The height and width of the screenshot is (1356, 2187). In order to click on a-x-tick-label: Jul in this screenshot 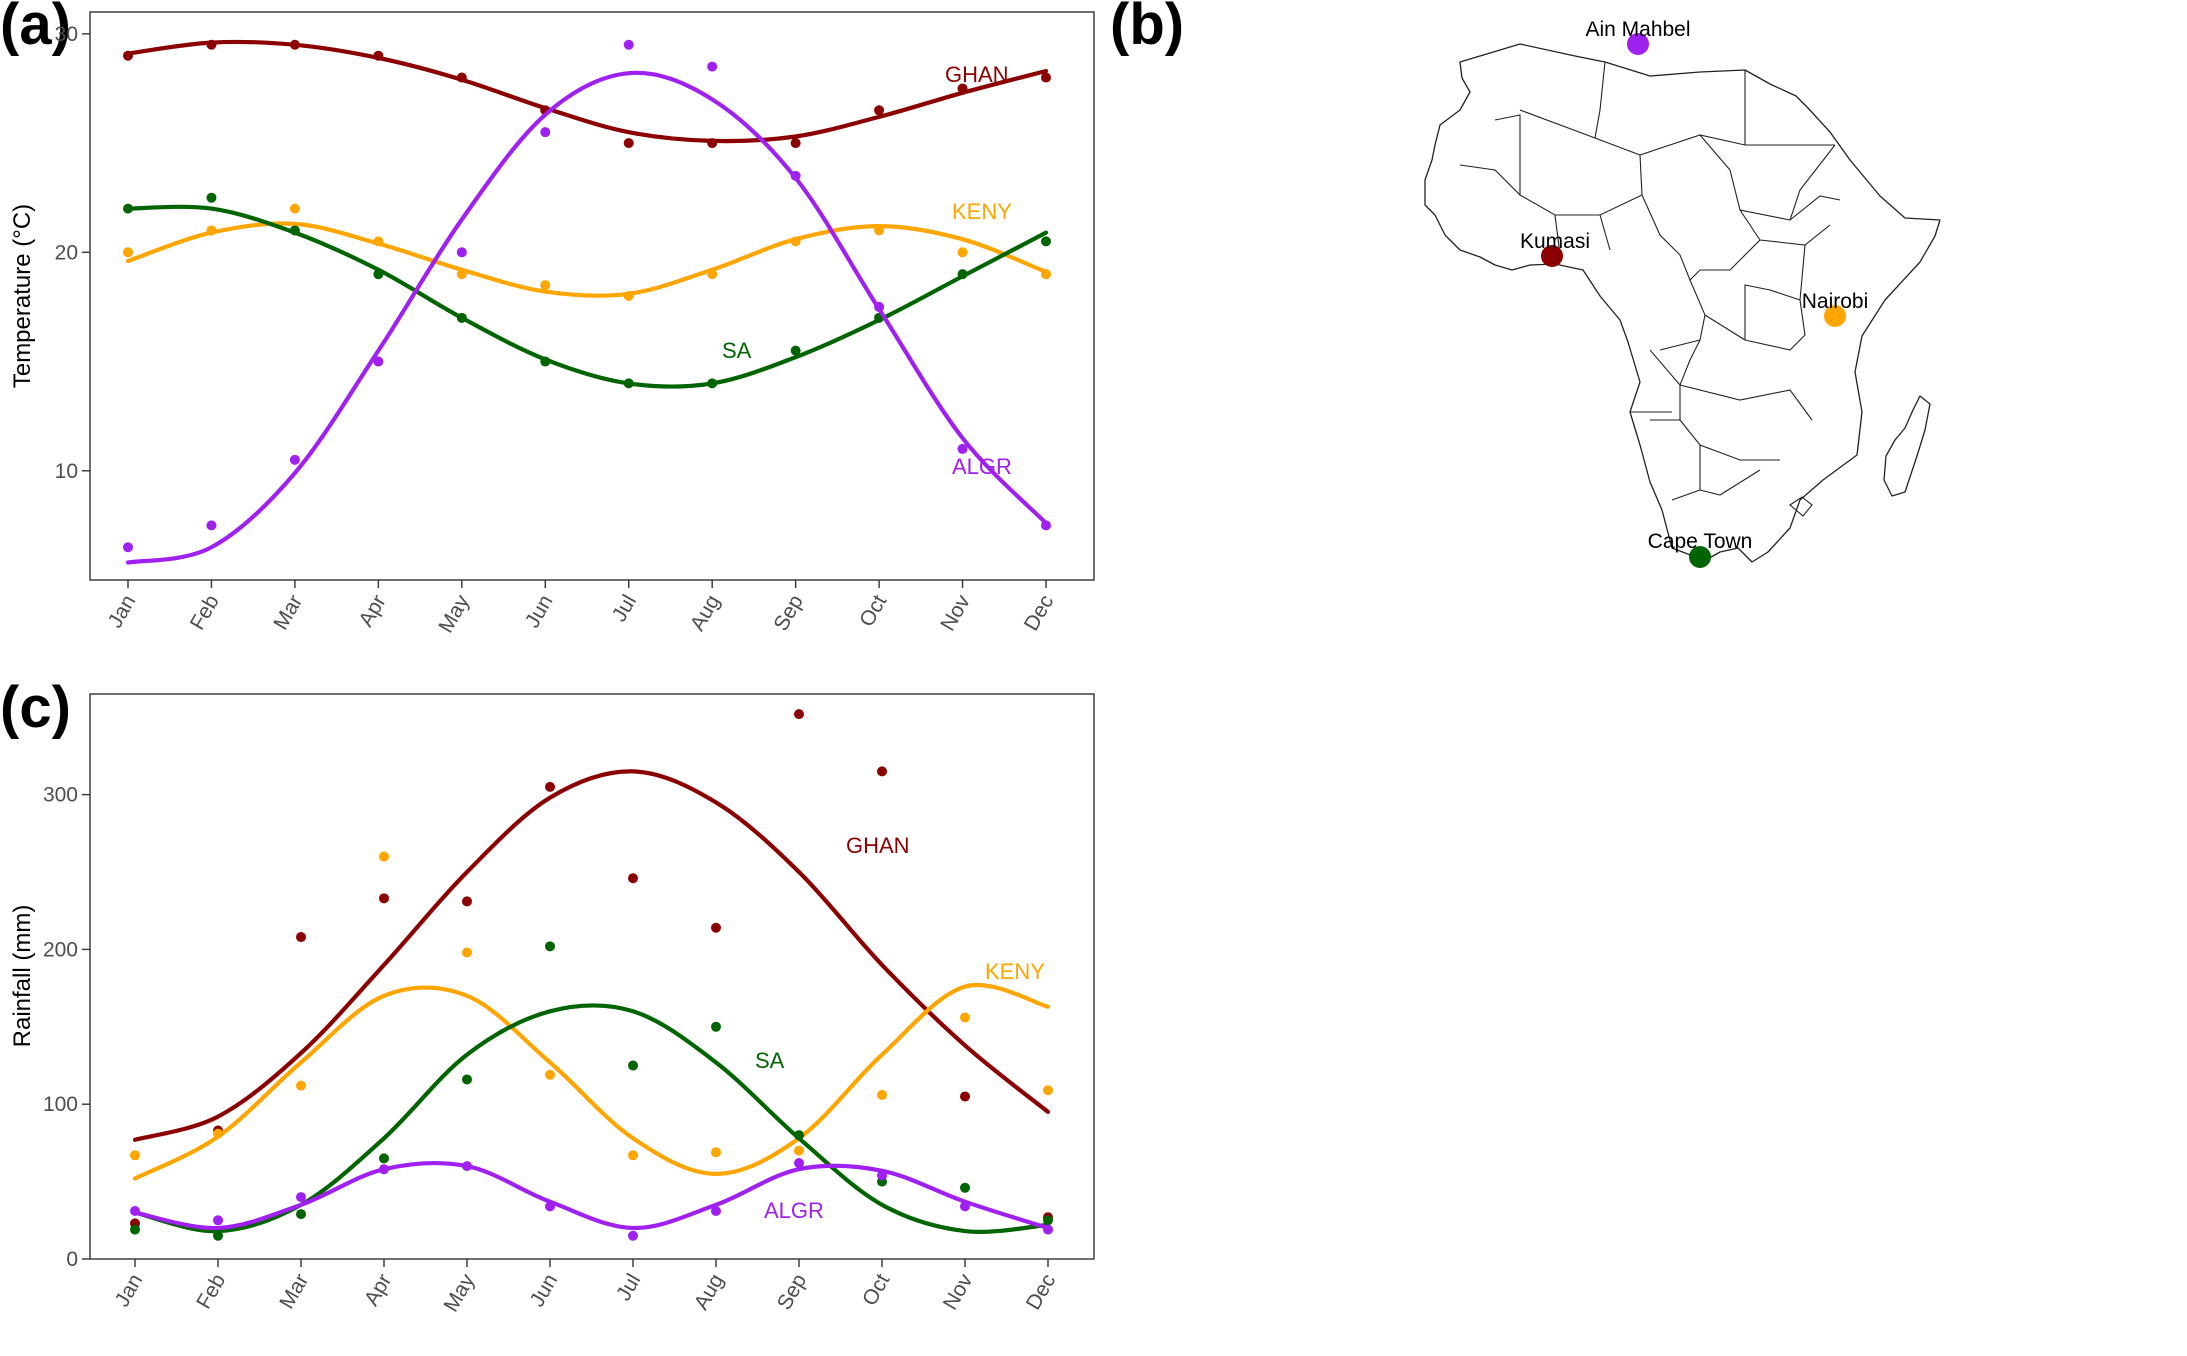, I will do `click(624, 608)`.